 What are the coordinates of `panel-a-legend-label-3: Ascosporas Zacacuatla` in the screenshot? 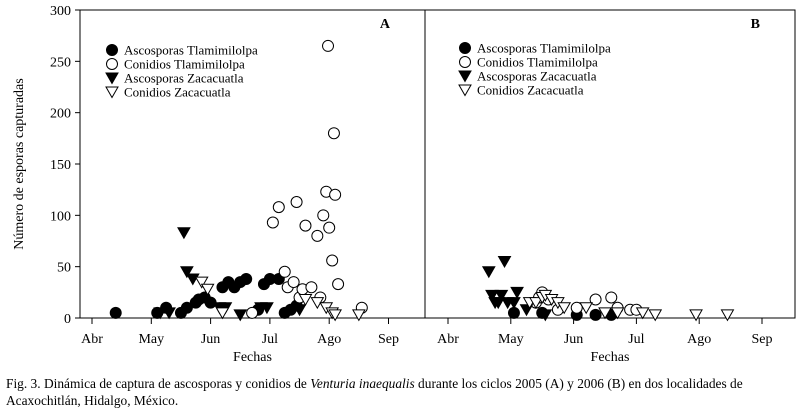 It's located at (184, 78).